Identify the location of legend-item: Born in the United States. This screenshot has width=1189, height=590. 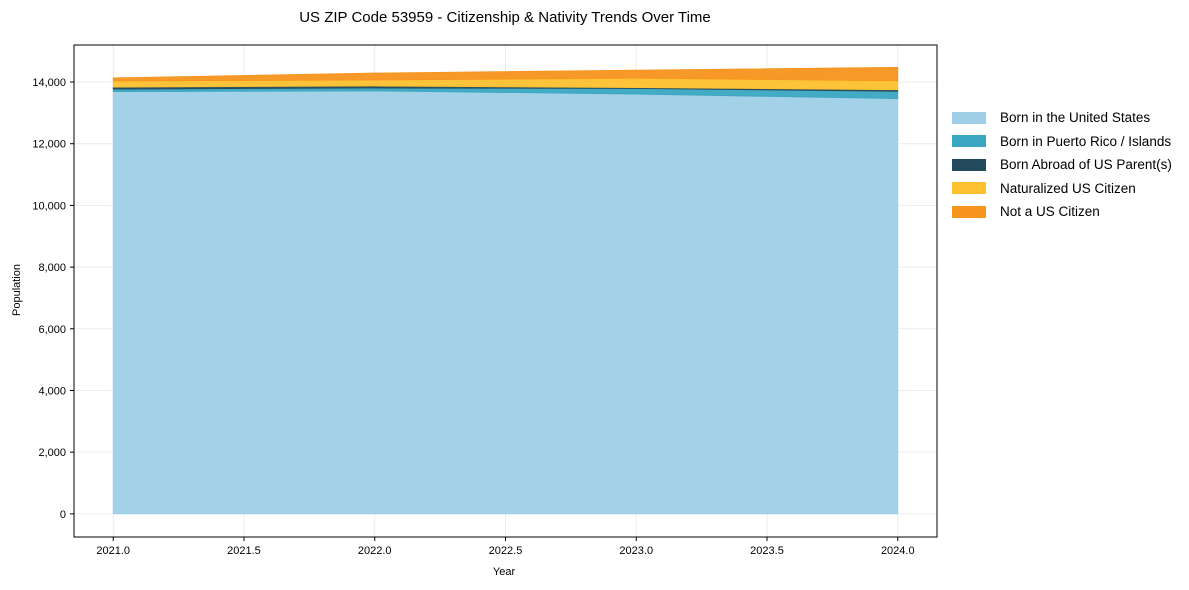
(1062, 118).